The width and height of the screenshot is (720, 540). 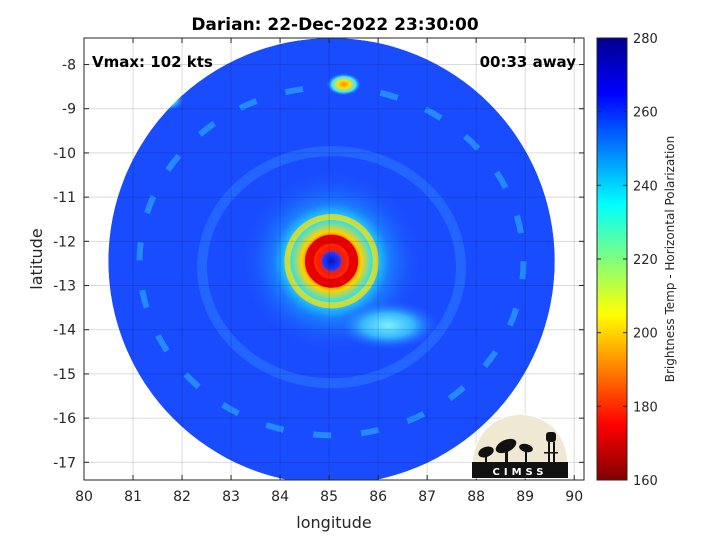 I want to click on rainband-cell, so click(x=388, y=325).